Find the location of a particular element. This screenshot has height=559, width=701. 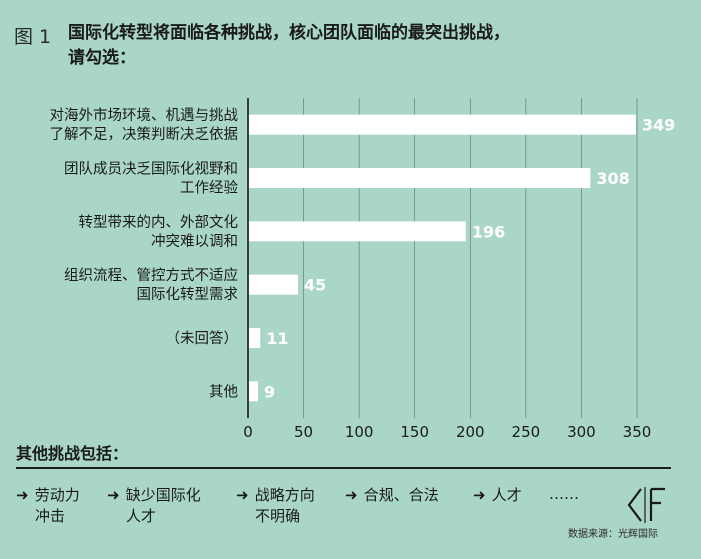

other-challenges-divider is located at coordinates (343, 468).